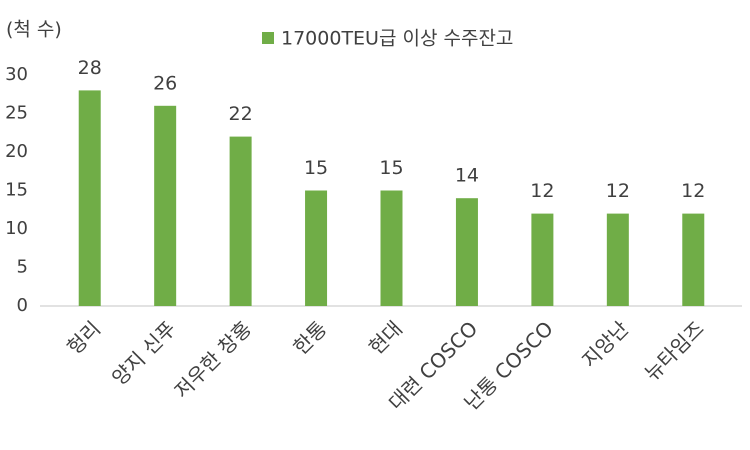 The height and width of the screenshot is (450, 750). What do you see at coordinates (309, 337) in the screenshot?
I see `x-tick-label: 한통` at bounding box center [309, 337].